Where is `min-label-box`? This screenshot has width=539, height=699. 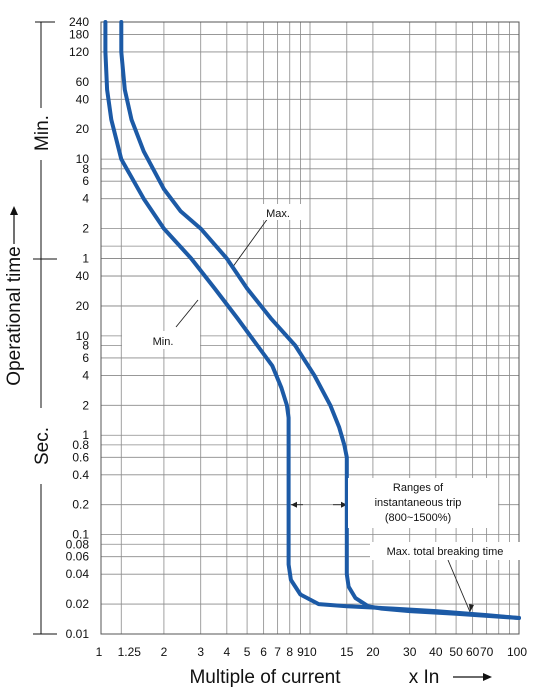
min-label-box is located at coordinates (161, 340).